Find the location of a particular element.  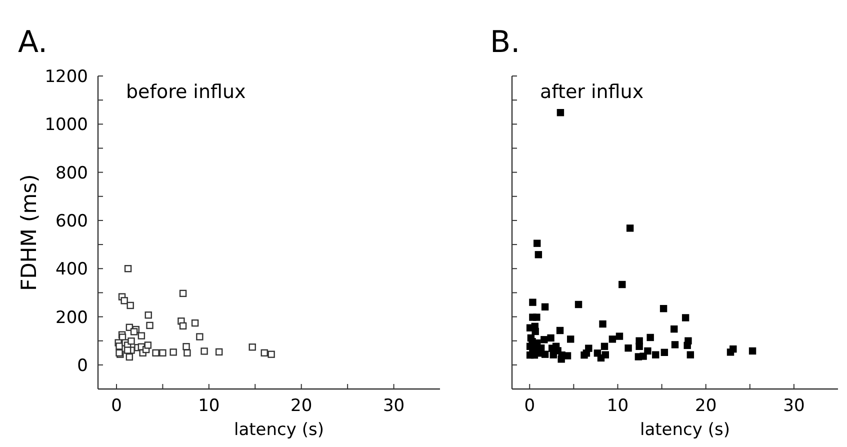

y-axis-title: FDHM (ms) is located at coordinates (29, 232).